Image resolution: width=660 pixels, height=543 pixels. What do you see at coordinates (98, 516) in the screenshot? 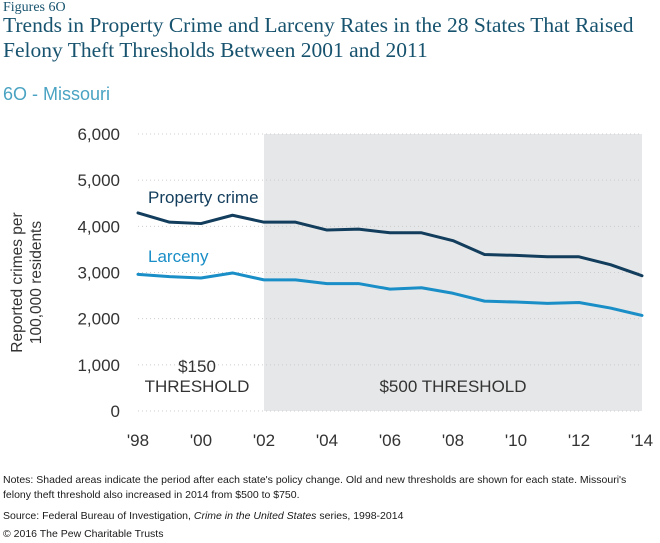
I see `source-prefix: Source: Federal Bureau of Investigation,` at bounding box center [98, 516].